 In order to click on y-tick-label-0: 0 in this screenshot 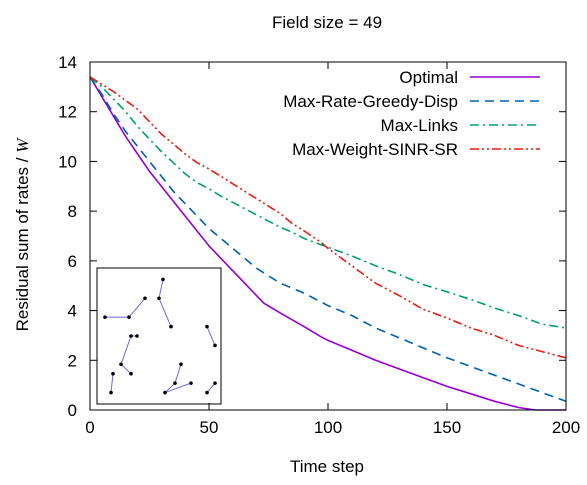, I will do `click(72, 410)`.